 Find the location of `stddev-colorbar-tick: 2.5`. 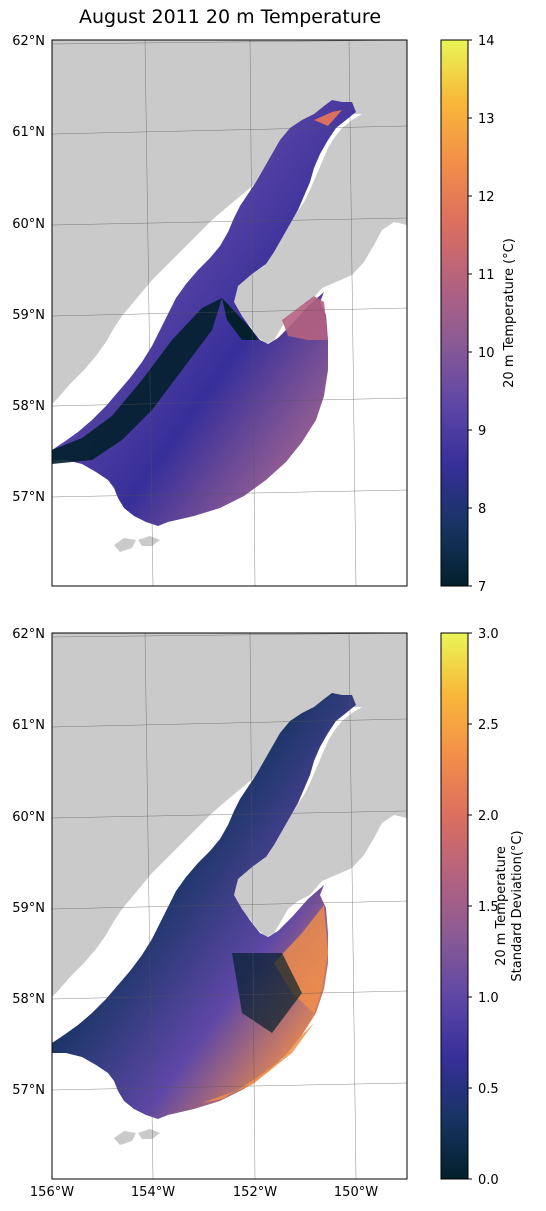

stddev-colorbar-tick: 2.5 is located at coordinates (488, 725).